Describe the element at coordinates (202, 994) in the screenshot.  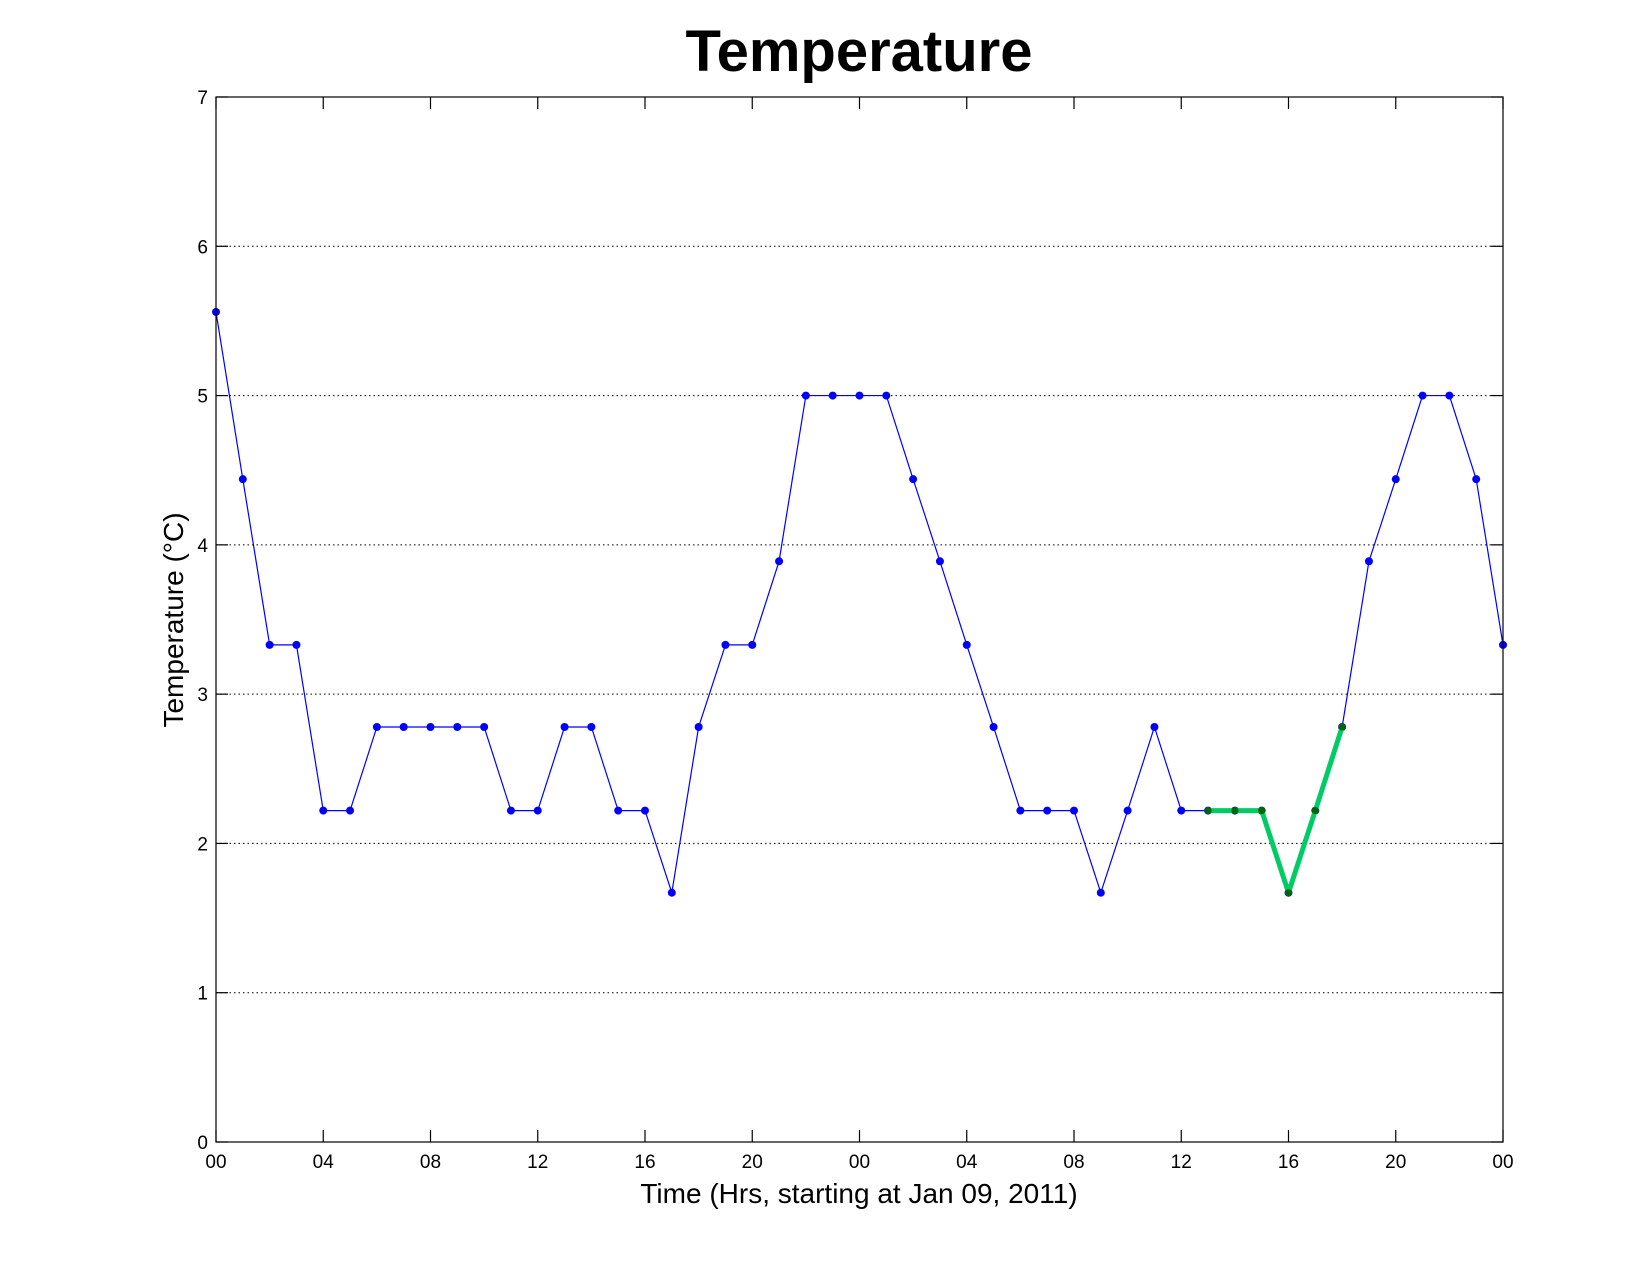
I see `y-tick-label: 1` at that location.